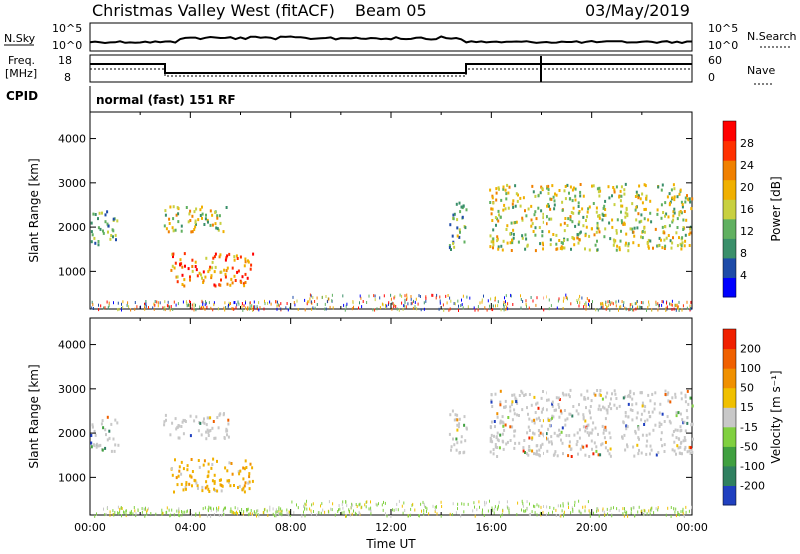 Image resolution: width=800 pixels, height=554 pixels. I want to click on x-tick-label: 00:00, so click(90, 527).